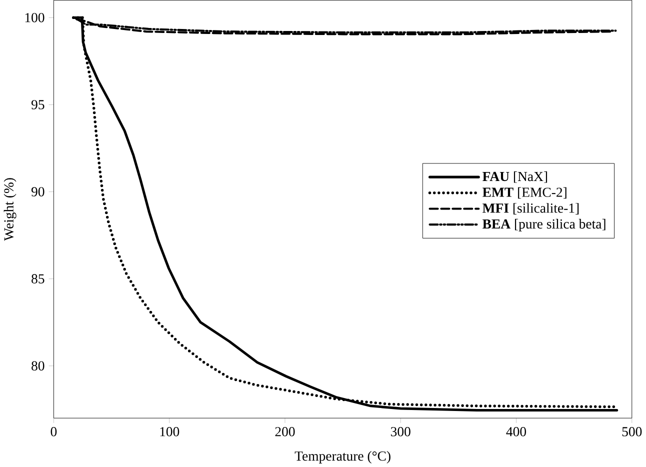  I want to click on y-tick-label: 95, so click(37, 105).